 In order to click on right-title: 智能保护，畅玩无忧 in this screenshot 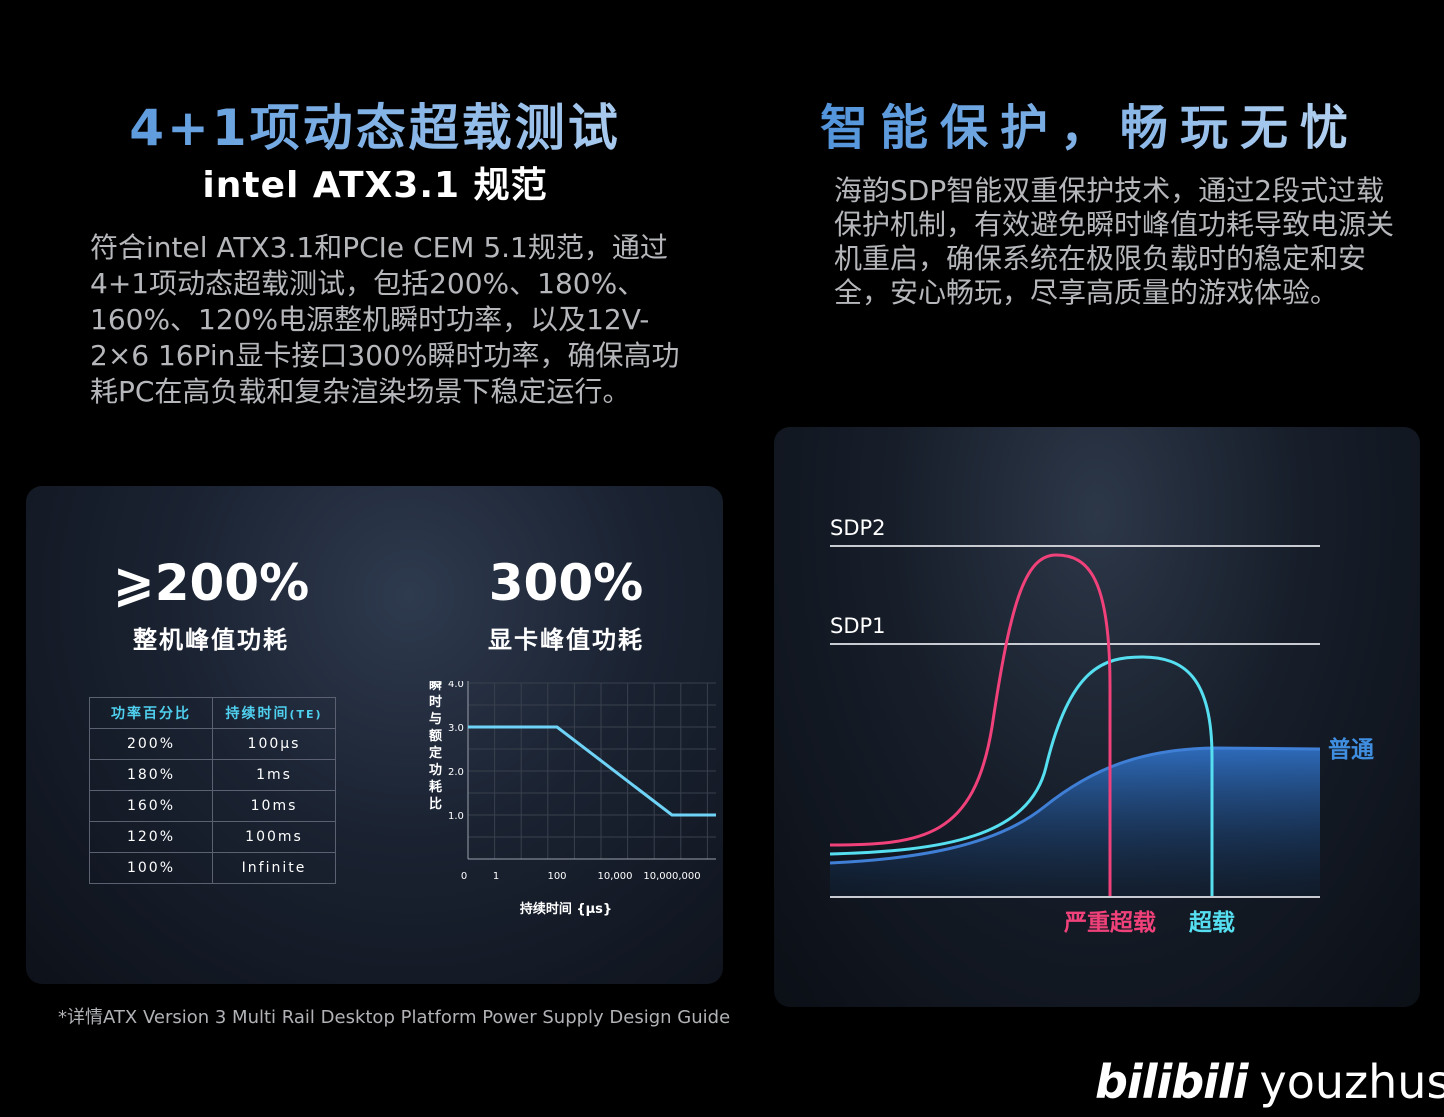, I will do `click(1090, 123)`.